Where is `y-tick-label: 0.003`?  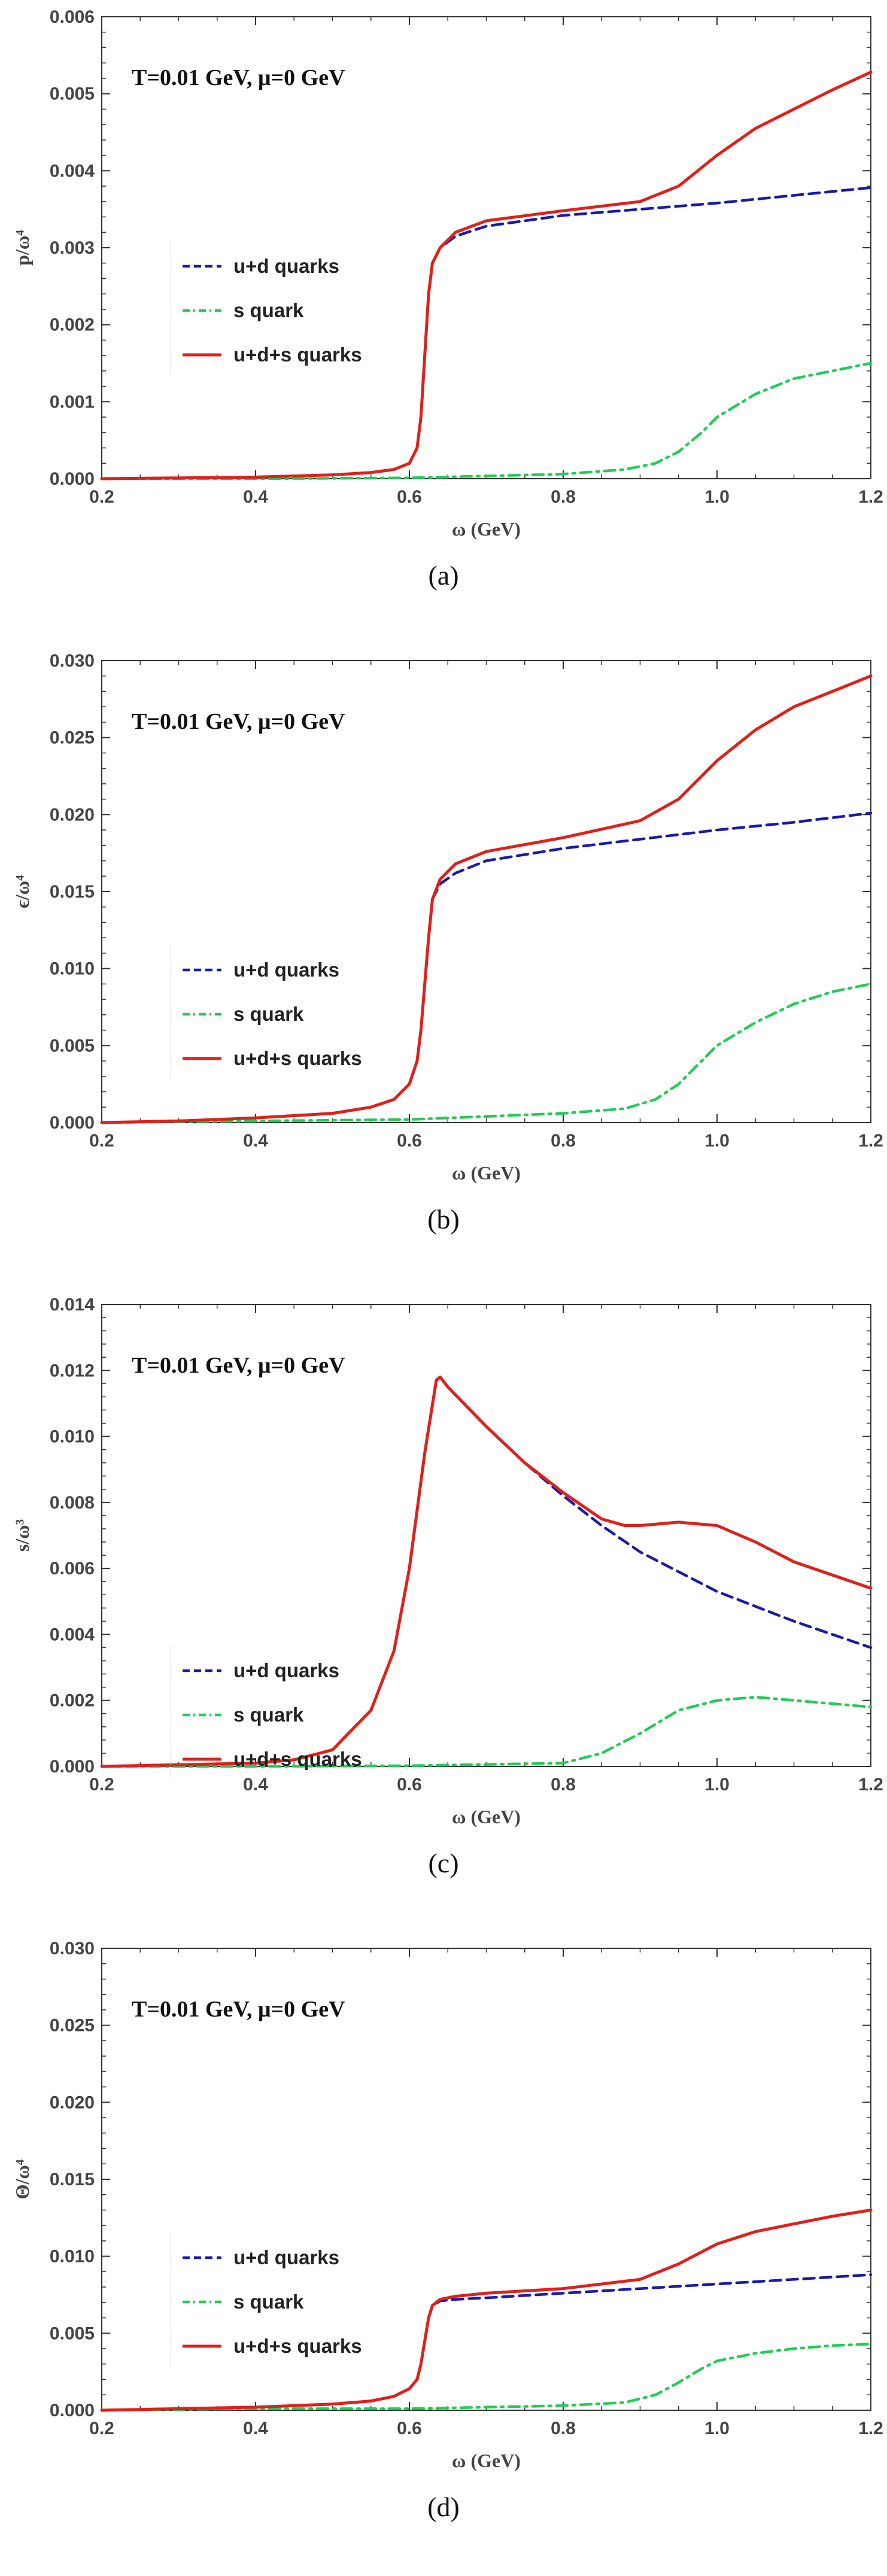 y-tick-label: 0.003 is located at coordinates (72, 248).